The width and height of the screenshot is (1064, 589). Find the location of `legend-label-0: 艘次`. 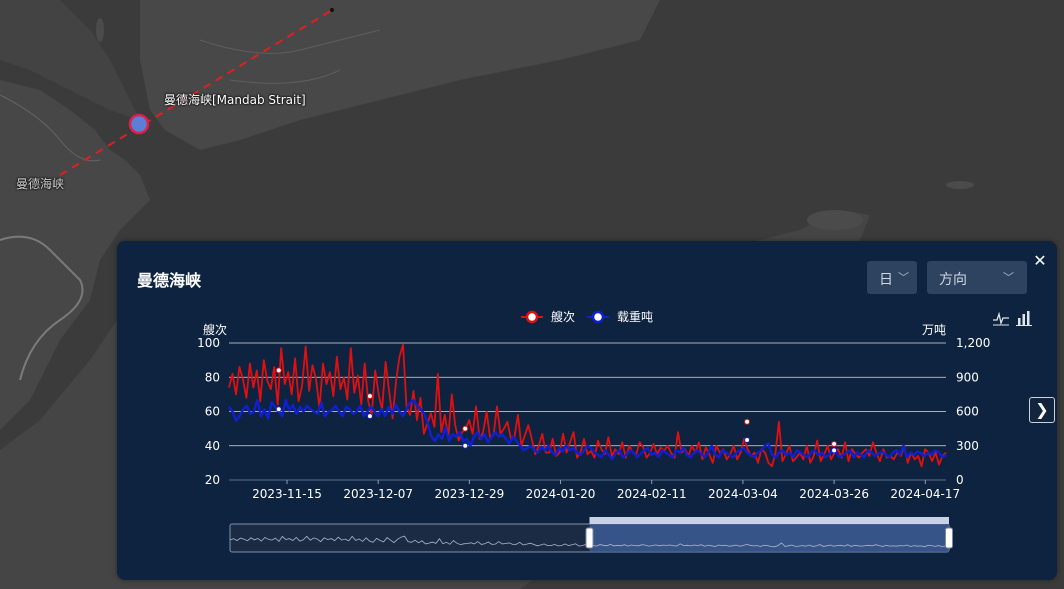

legend-label-0: 艘次 is located at coordinates (563, 316).